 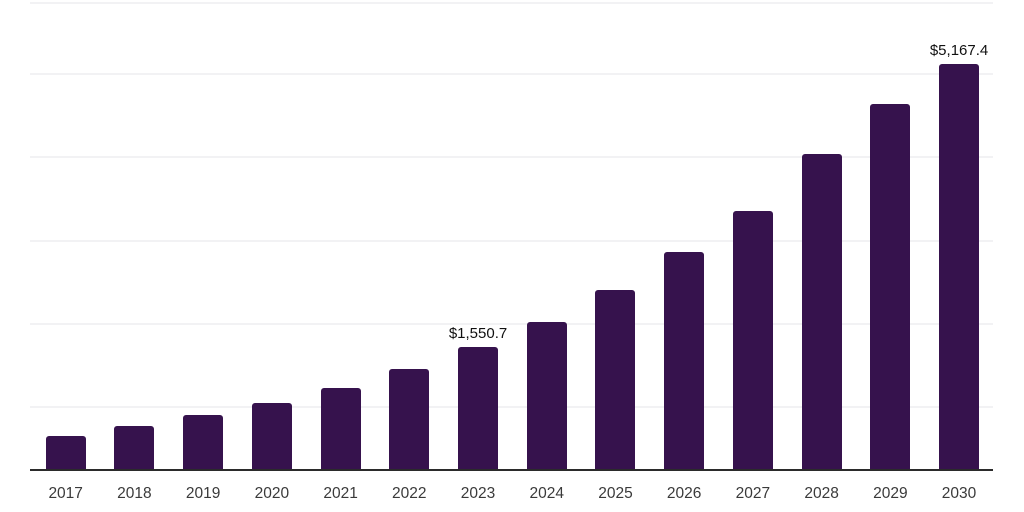 I want to click on bar-2020, so click(x=271, y=436).